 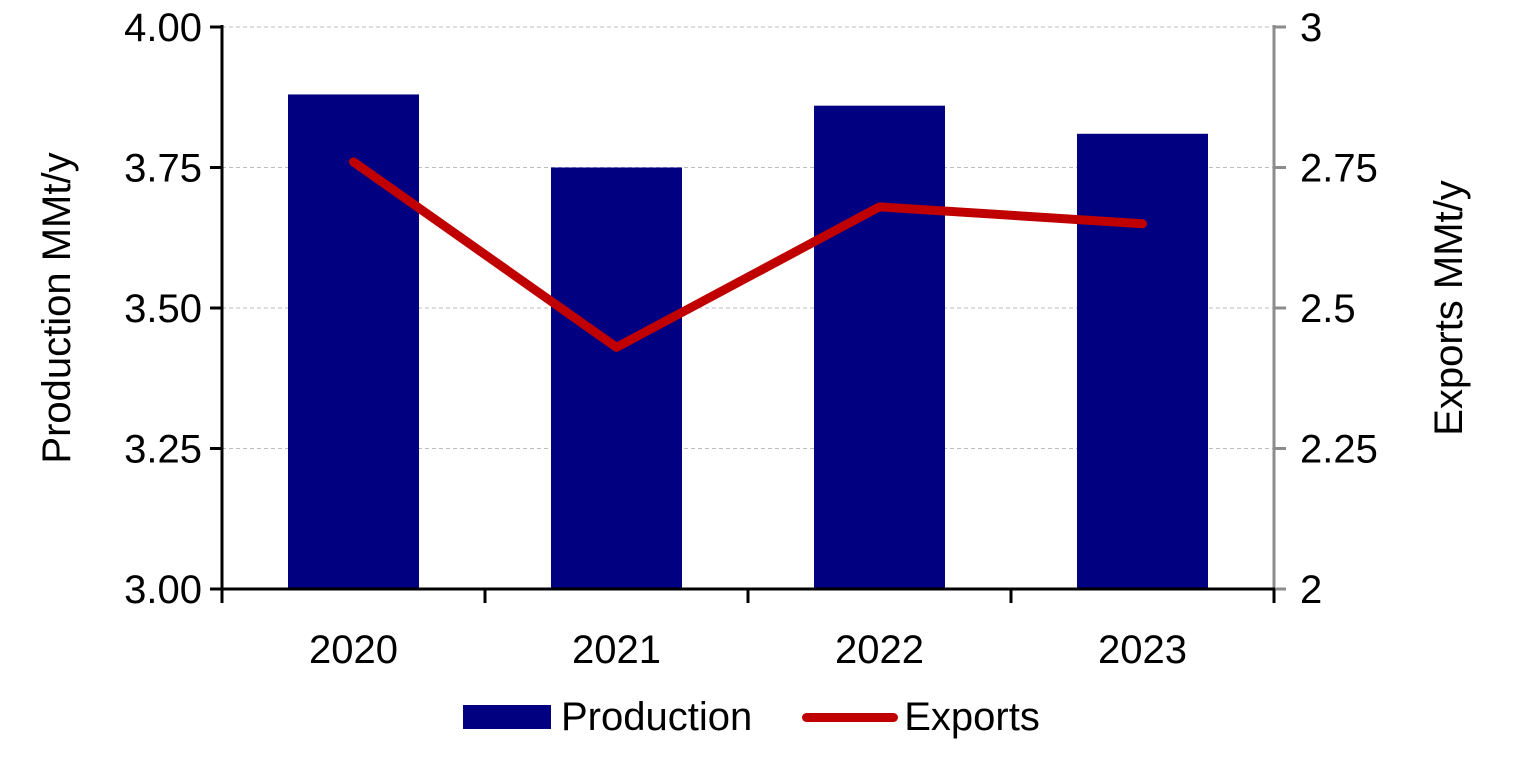 What do you see at coordinates (1311, 590) in the screenshot?
I see `y2-tick-label: 2` at bounding box center [1311, 590].